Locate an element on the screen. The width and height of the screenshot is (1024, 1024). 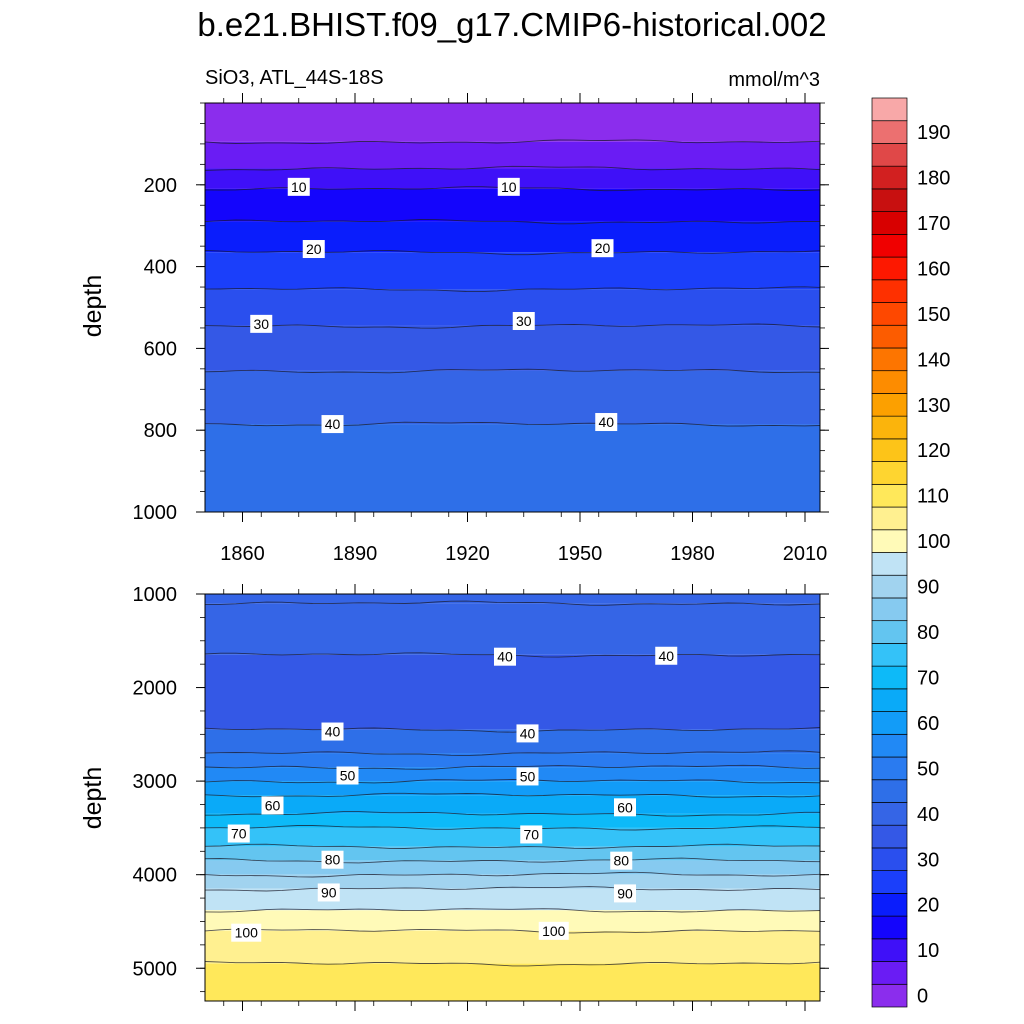
contour-label: 80 is located at coordinates (333, 860).